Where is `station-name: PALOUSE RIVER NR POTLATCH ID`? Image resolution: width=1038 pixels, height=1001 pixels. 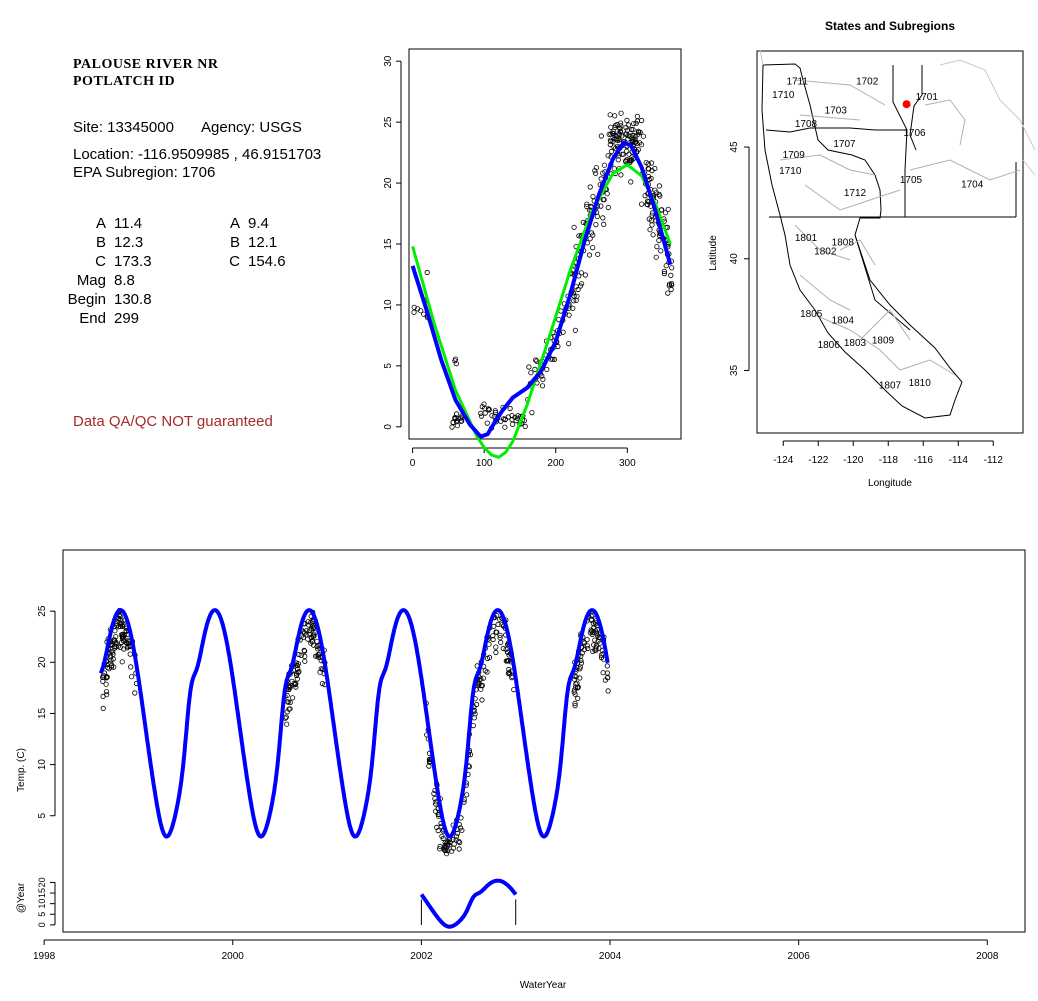
station-name: PALOUSE RIVER NR POTLATCH ID is located at coordinates (145, 73).